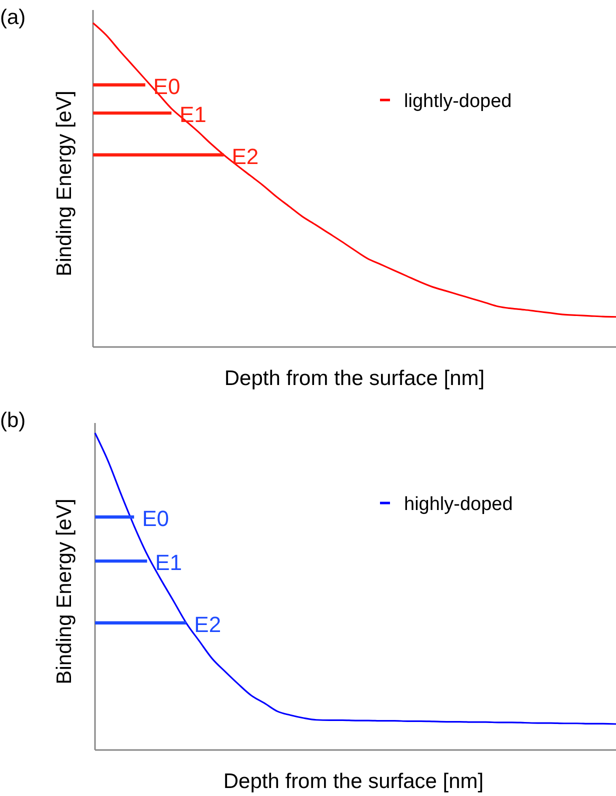  What do you see at coordinates (13, 420) in the screenshot?
I see `chart-title: (b)` at bounding box center [13, 420].